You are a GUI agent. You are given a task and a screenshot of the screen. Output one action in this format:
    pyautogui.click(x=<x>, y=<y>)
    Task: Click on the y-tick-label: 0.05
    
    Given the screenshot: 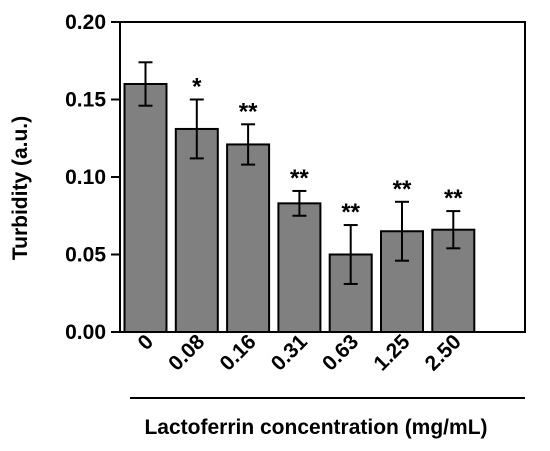 What is the action you would take?
    pyautogui.click(x=85, y=255)
    